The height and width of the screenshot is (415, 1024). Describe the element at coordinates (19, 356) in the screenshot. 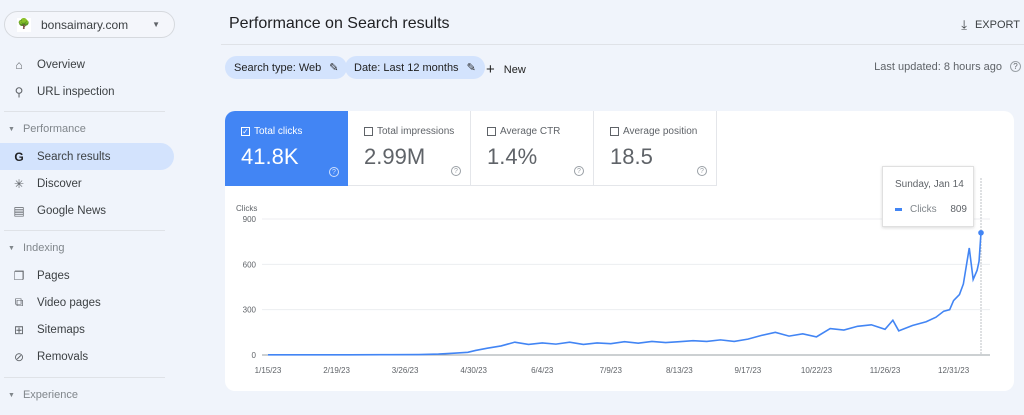

I see `eye-off-icon: ⊘` at that location.